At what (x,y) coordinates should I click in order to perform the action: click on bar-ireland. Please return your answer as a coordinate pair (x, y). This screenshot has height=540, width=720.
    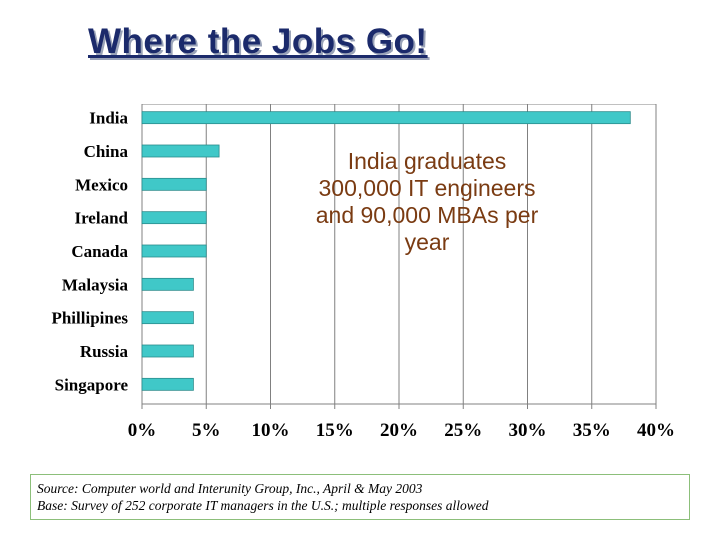
    Looking at the image, I should click on (174, 218).